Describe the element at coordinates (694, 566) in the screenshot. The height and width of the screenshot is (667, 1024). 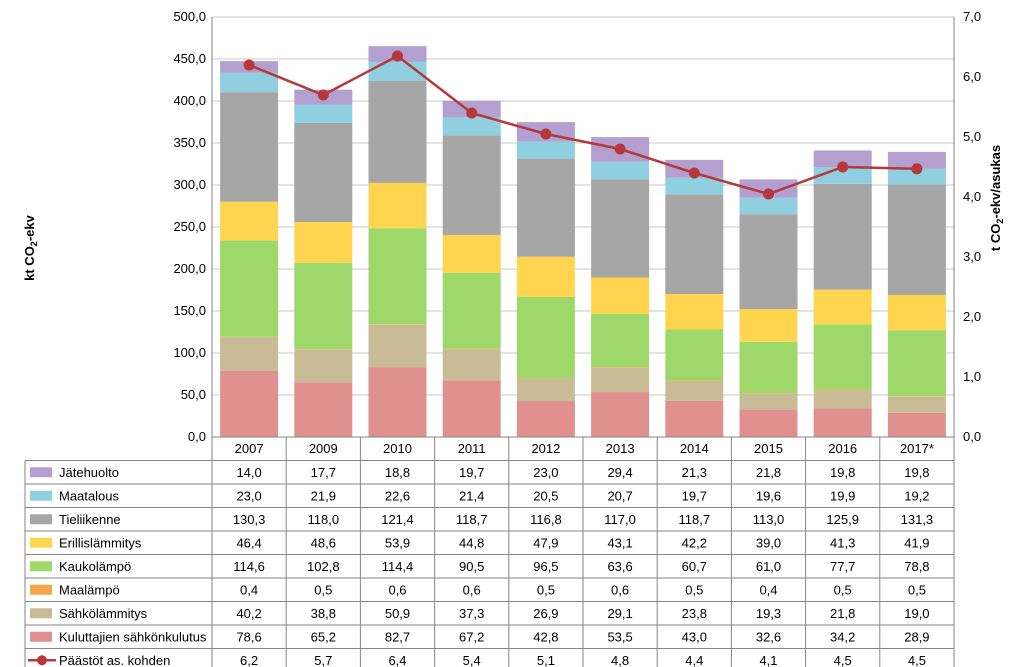
I see `data-label: 60,7` at that location.